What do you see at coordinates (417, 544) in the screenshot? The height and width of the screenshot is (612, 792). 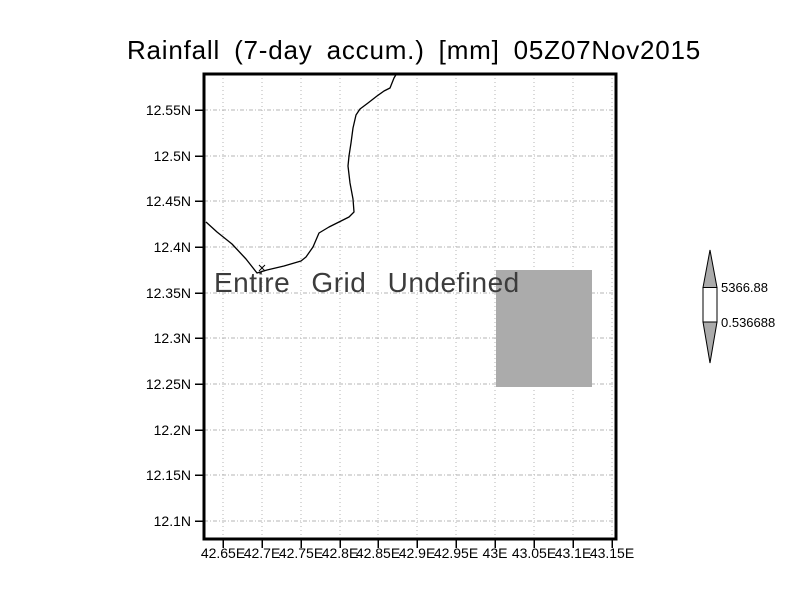 I see `x-axis-ticks` at bounding box center [417, 544].